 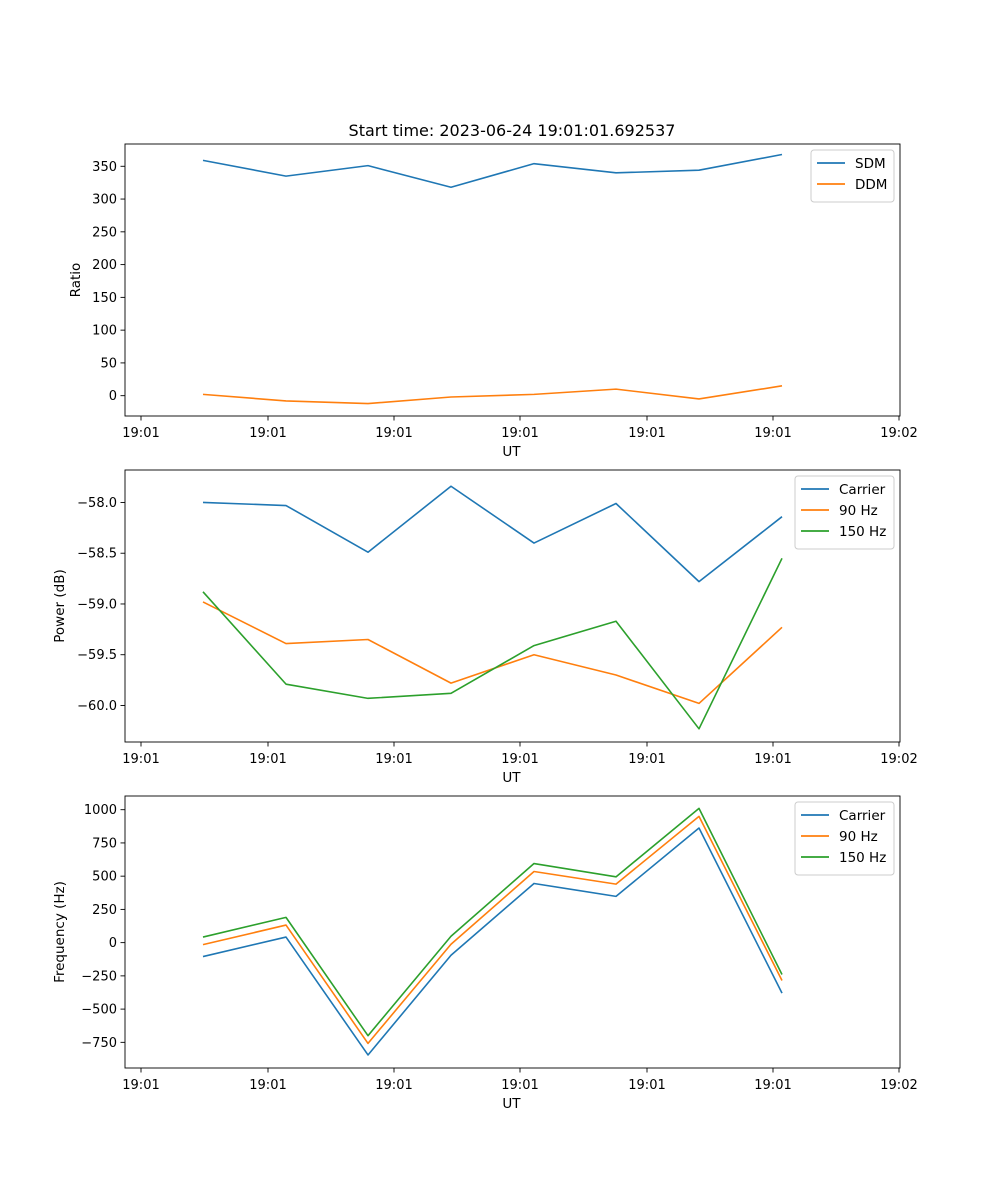 I want to click on y-tick-label: −58.0, so click(x=97, y=503).